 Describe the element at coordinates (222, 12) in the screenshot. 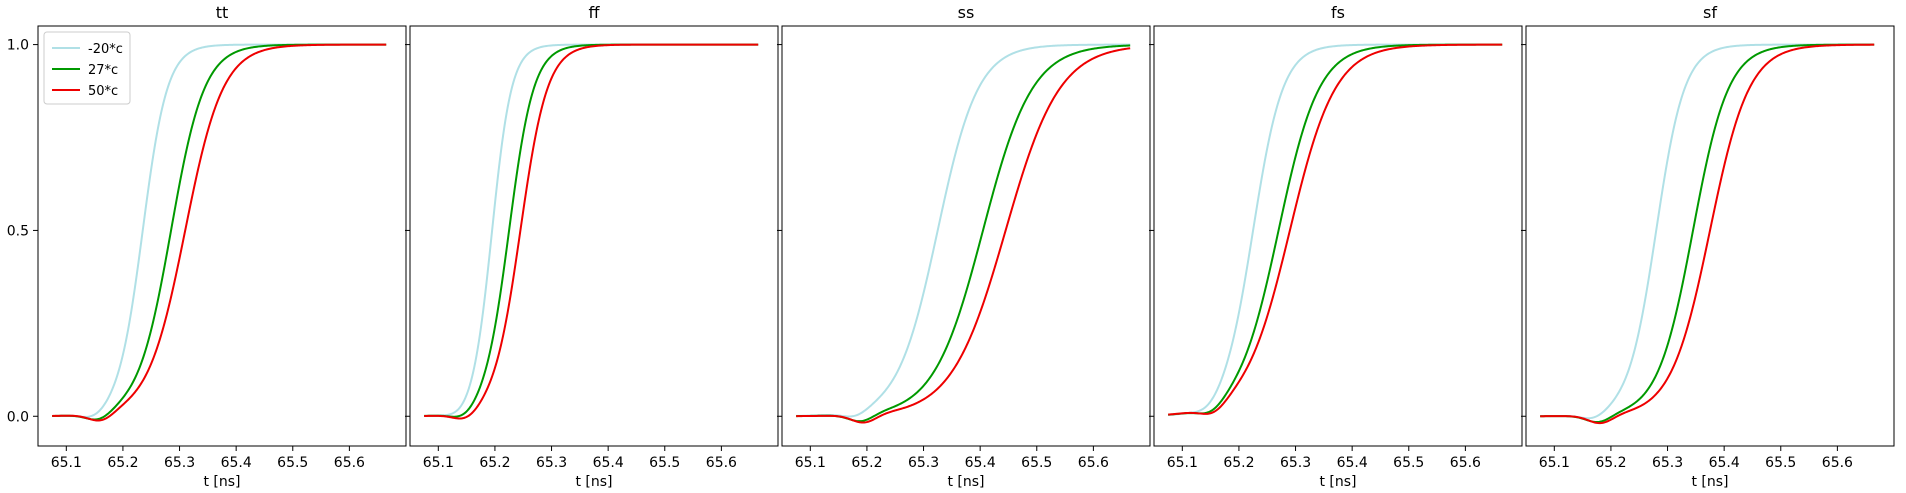

I see `subplot-title: tt` at that location.